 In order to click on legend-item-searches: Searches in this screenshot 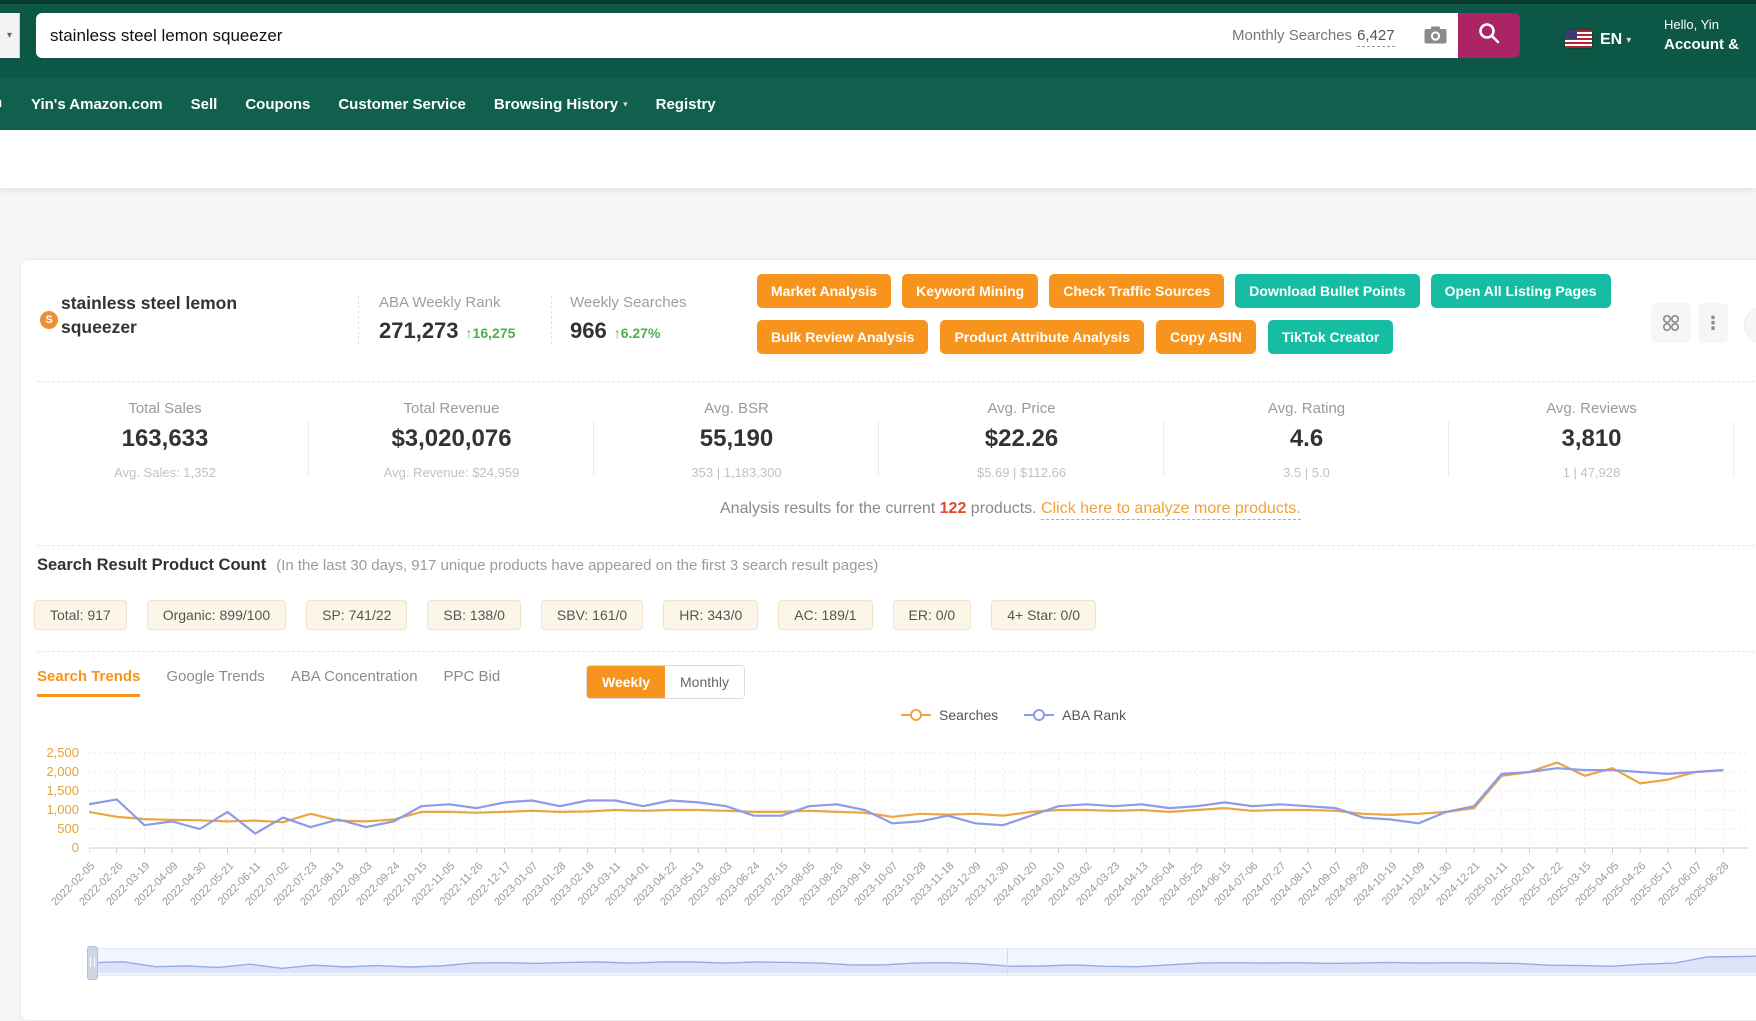, I will do `click(949, 715)`.